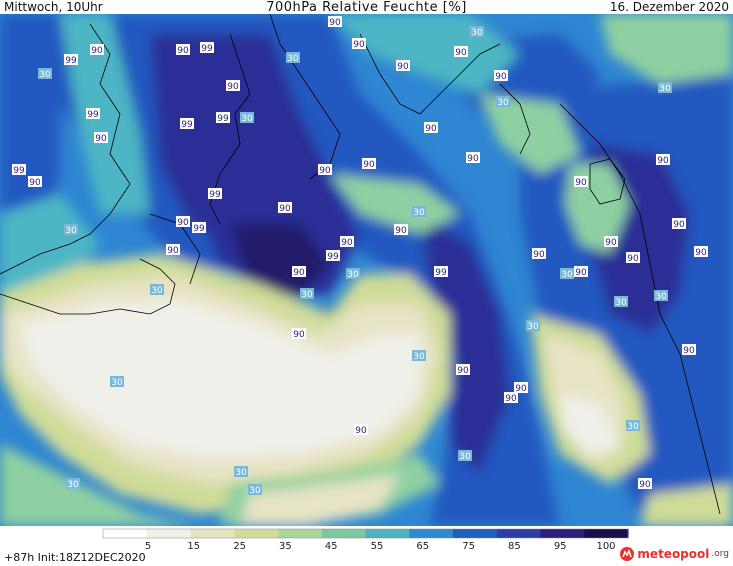  What do you see at coordinates (148, 546) in the screenshot?
I see `color-scale-tick-label: 5` at bounding box center [148, 546].